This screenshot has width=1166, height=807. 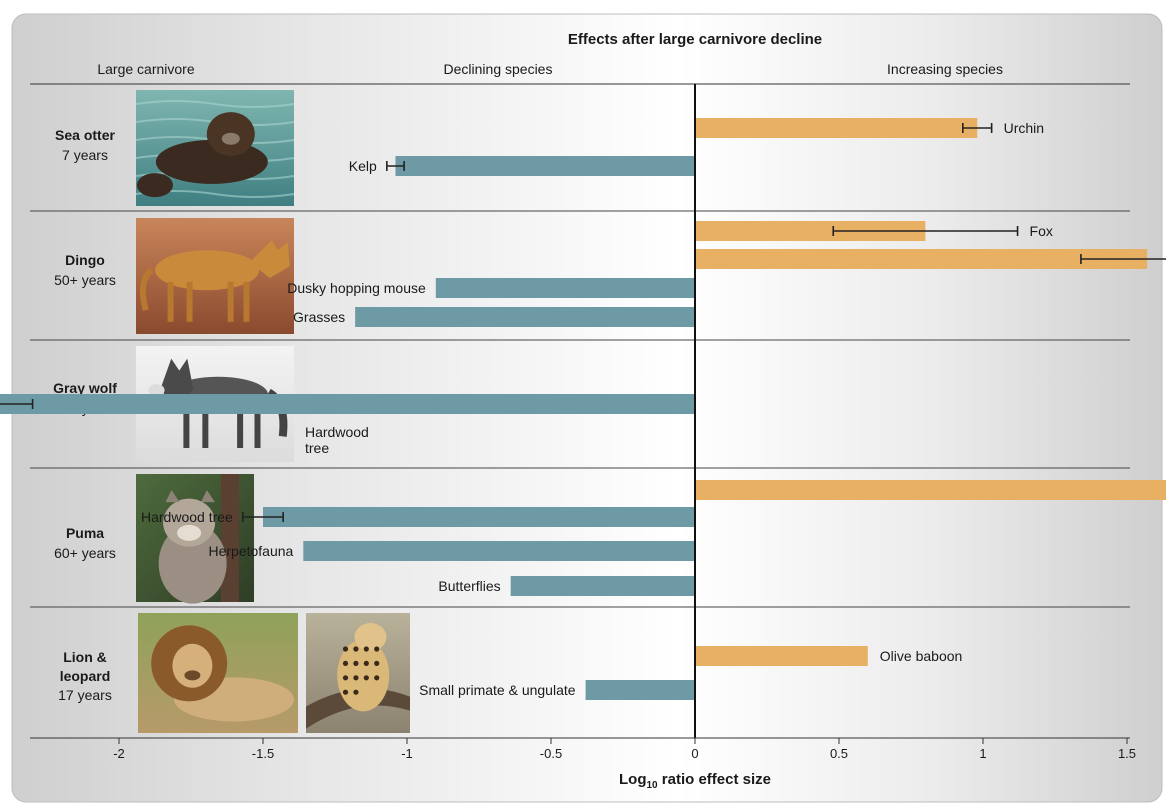 What do you see at coordinates (1123, 259) in the screenshot?
I see `error-bar-dingo-kangaroo` at bounding box center [1123, 259].